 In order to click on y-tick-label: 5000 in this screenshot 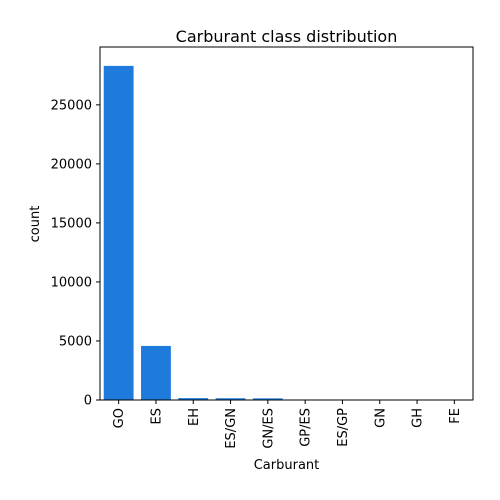, I will do `click(75, 341)`.